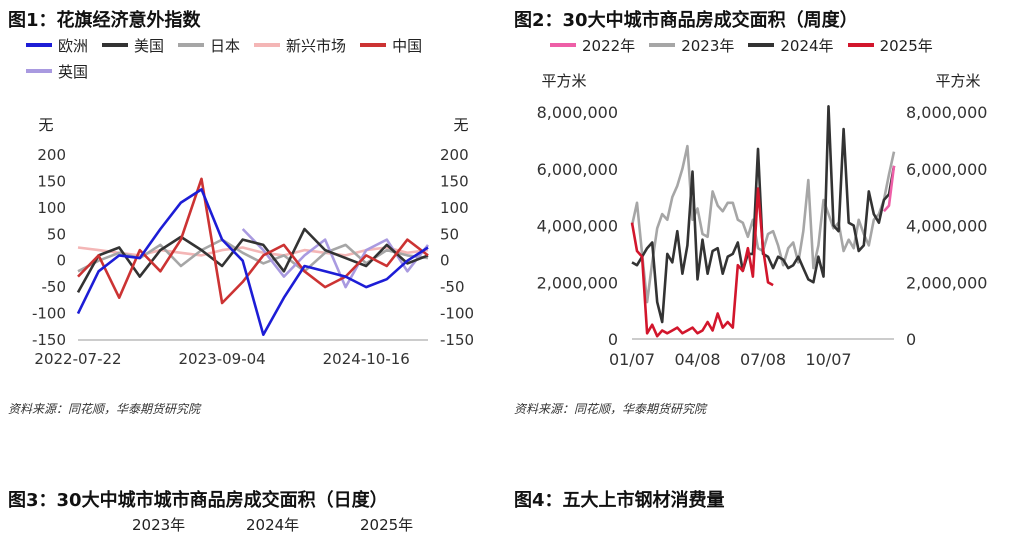 The height and width of the screenshot is (535, 1026). I want to click on chart2-legend-item-3: 2025年, so click(890, 45).